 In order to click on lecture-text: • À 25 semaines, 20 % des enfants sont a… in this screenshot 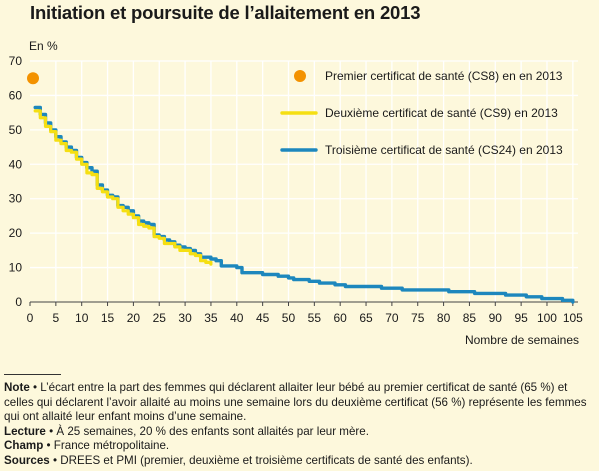, I will do `click(207, 431)`.